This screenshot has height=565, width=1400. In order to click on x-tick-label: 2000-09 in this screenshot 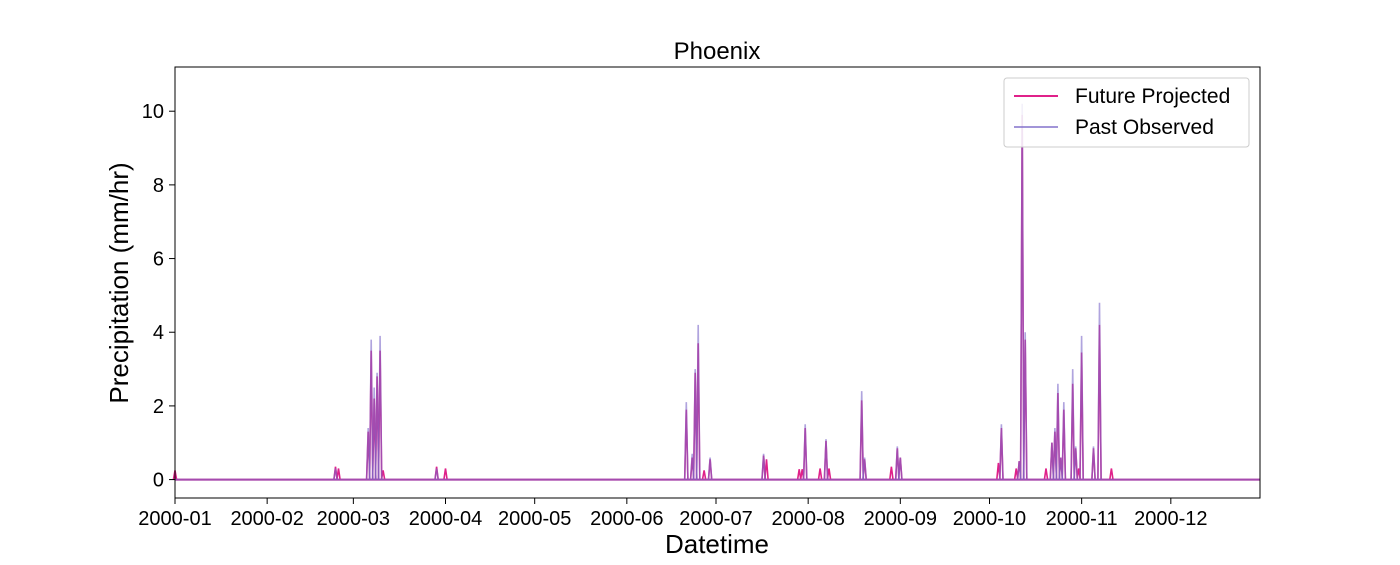, I will do `click(900, 519)`.